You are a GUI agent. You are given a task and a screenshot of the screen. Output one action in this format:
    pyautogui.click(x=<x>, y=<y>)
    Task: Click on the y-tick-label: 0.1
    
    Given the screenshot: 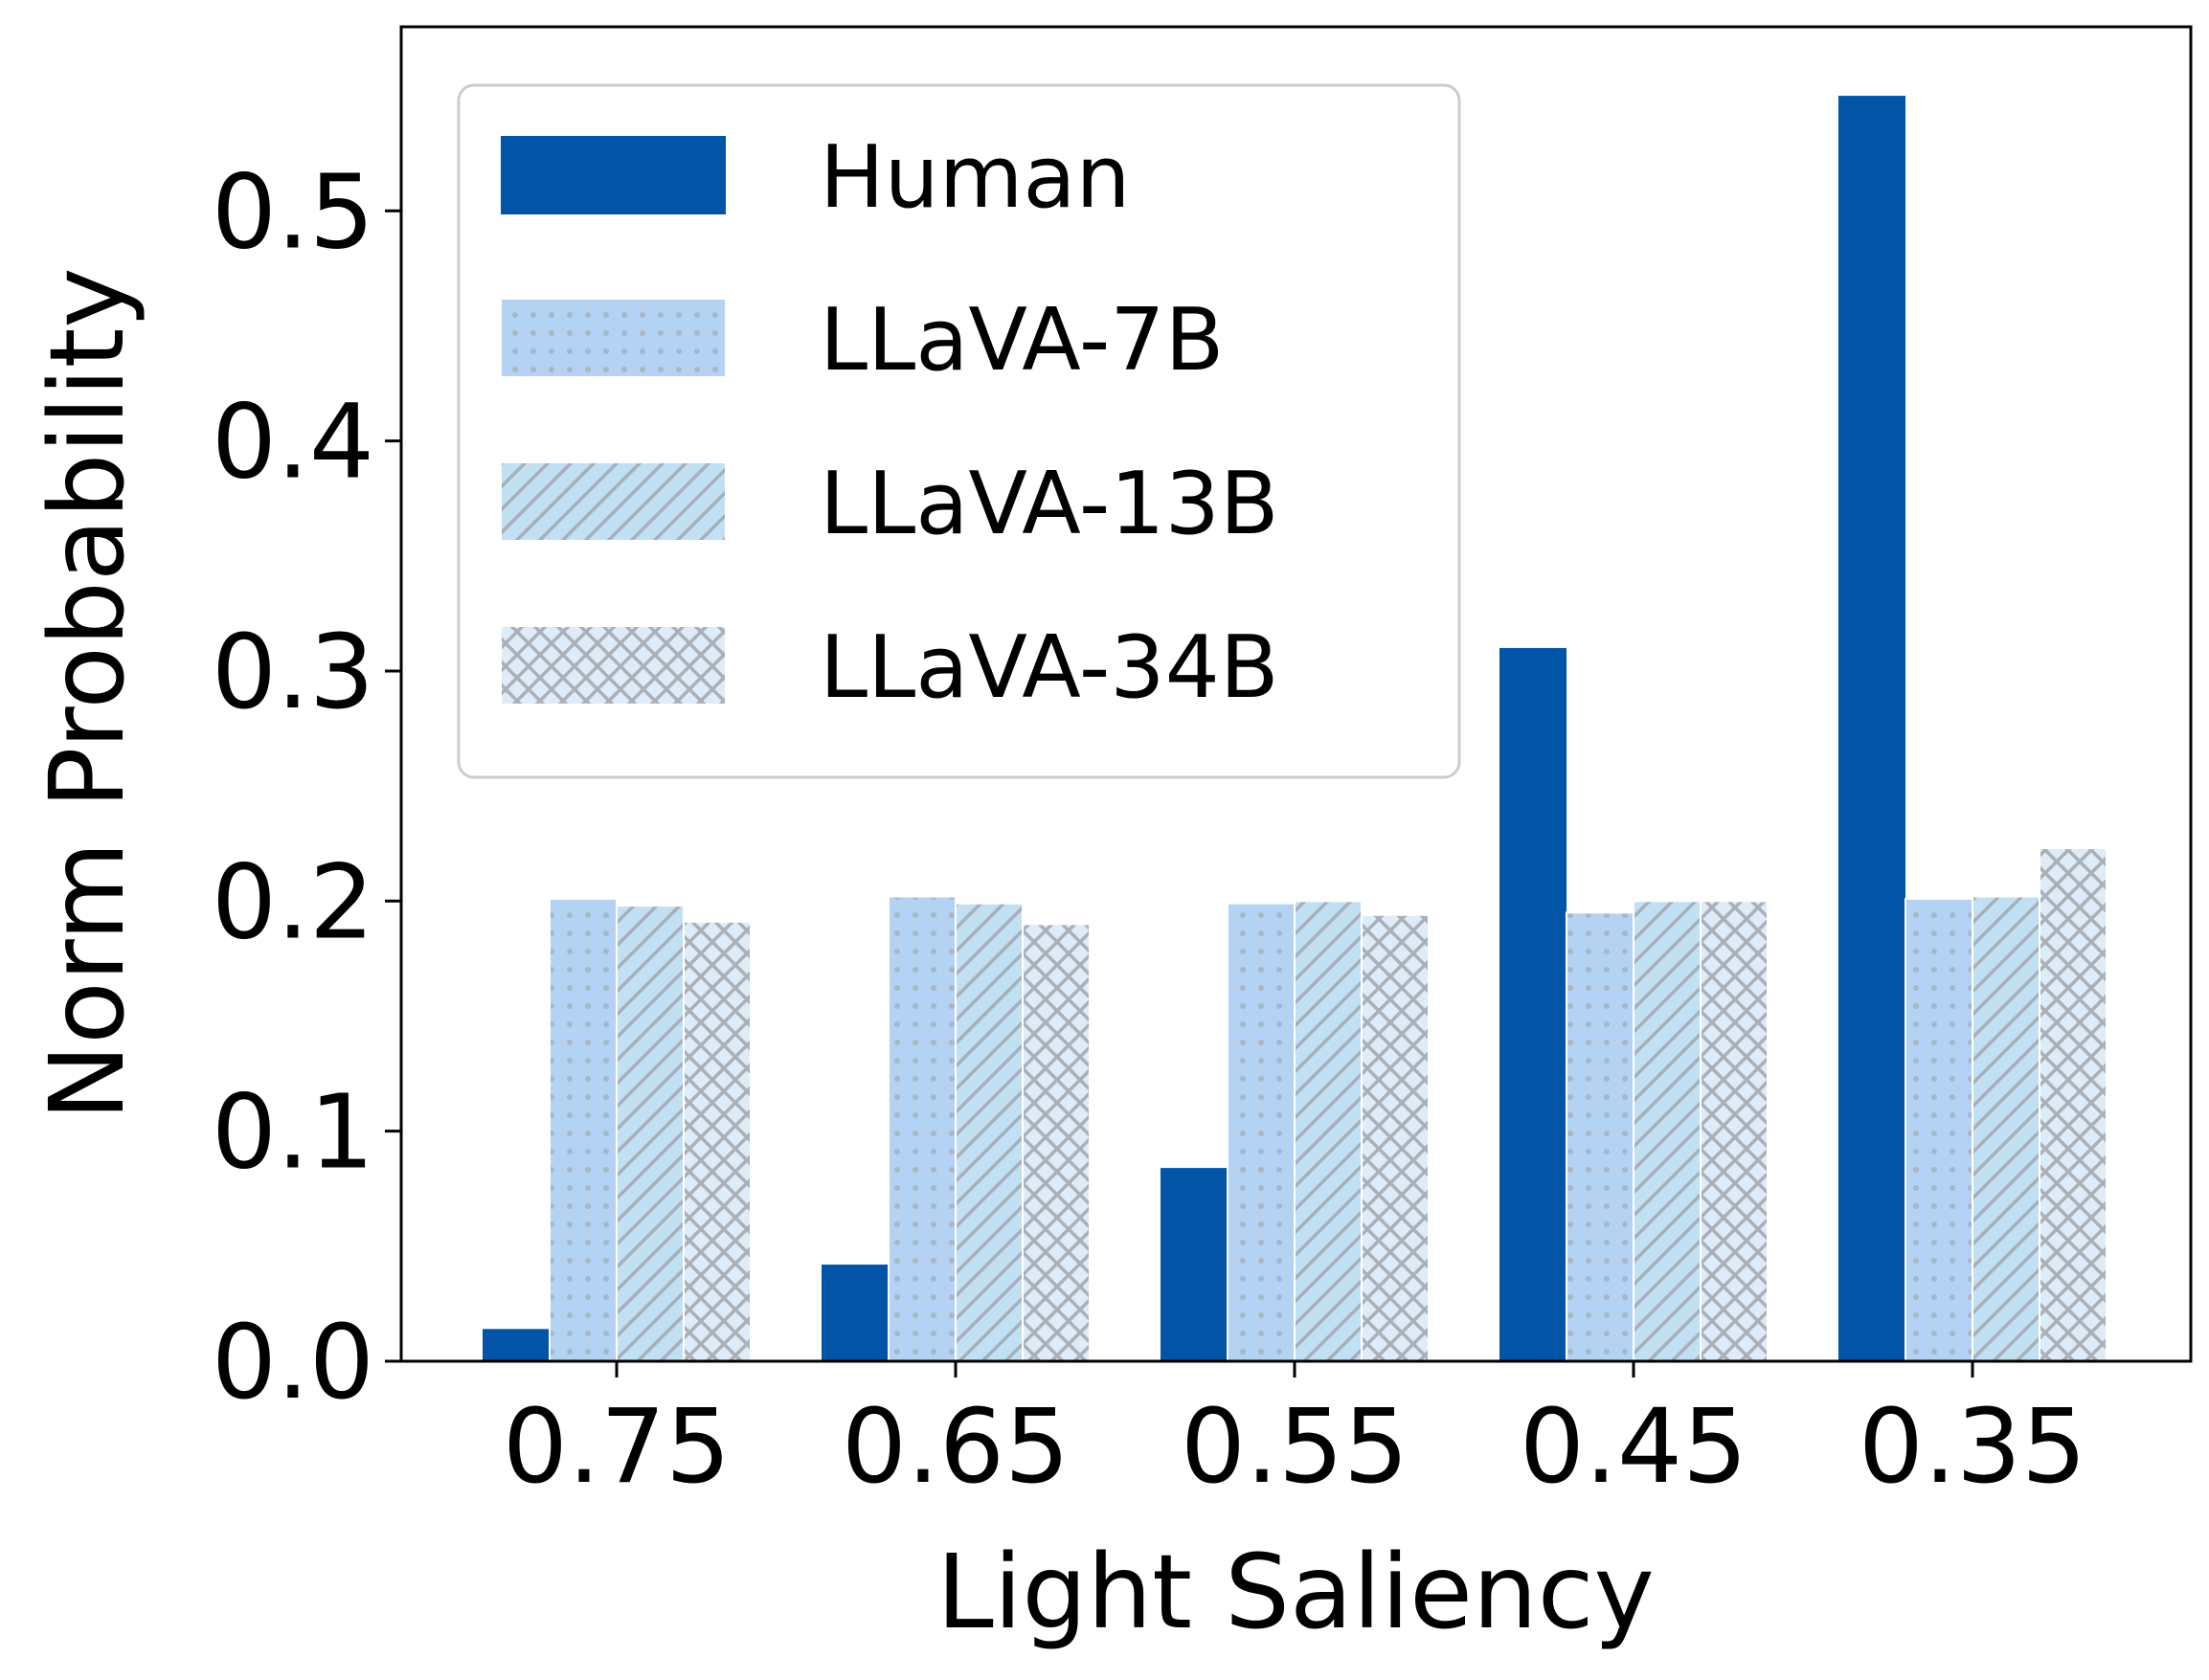 What is the action you would take?
    pyautogui.click(x=293, y=1134)
    